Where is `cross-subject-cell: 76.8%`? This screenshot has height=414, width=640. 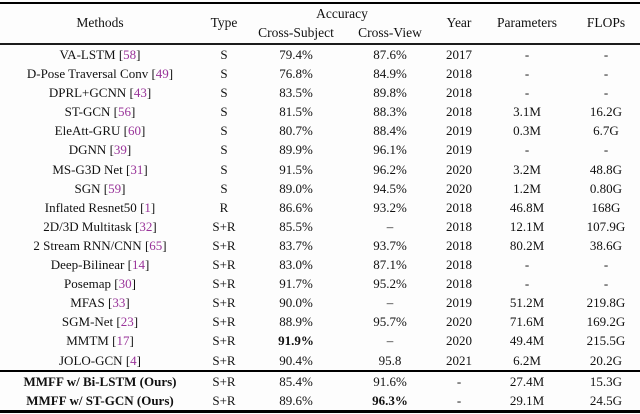 cross-subject-cell: 76.8% is located at coordinates (296, 74).